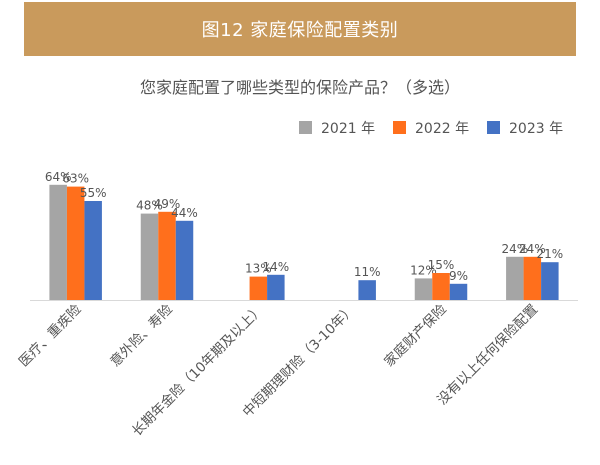  I want to click on legend-label-2: 2023 年, so click(536, 129).